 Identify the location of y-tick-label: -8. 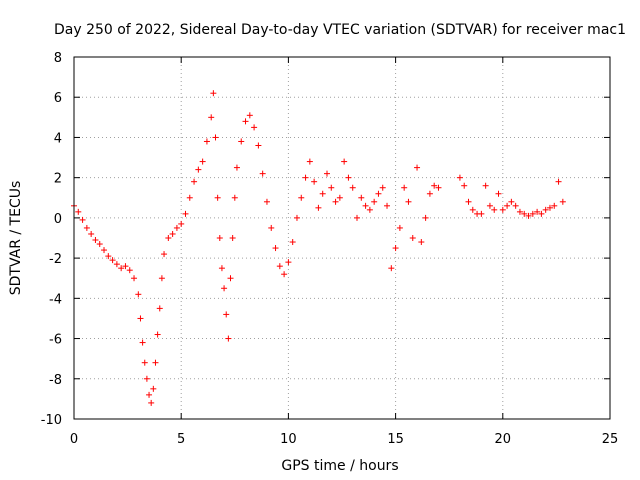
(55, 380).